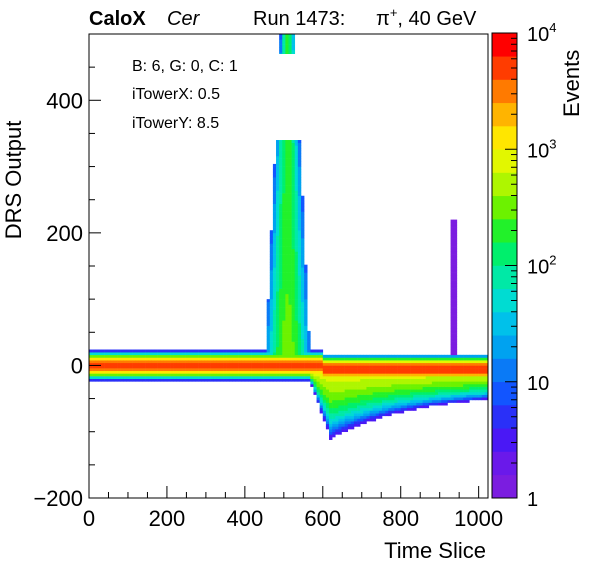  I want to click on color-scale-step, so click(504, 300).